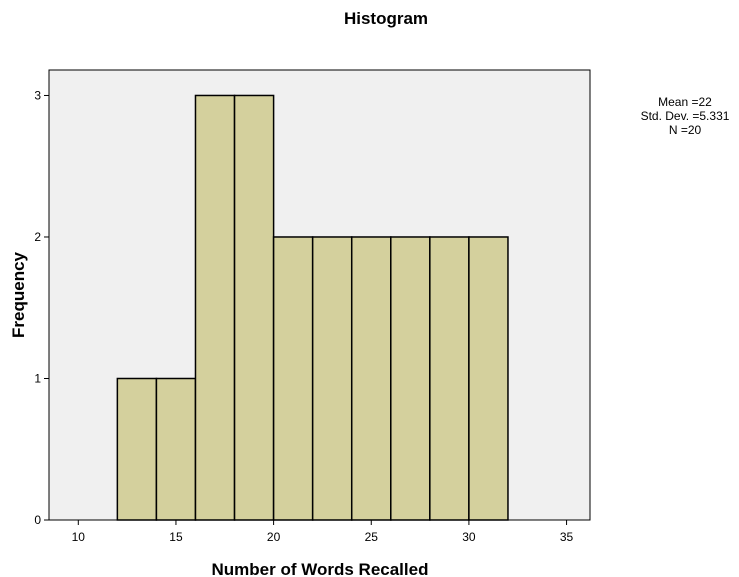  Describe the element at coordinates (37, 378) in the screenshot. I see `y-tick-label: 1` at that location.